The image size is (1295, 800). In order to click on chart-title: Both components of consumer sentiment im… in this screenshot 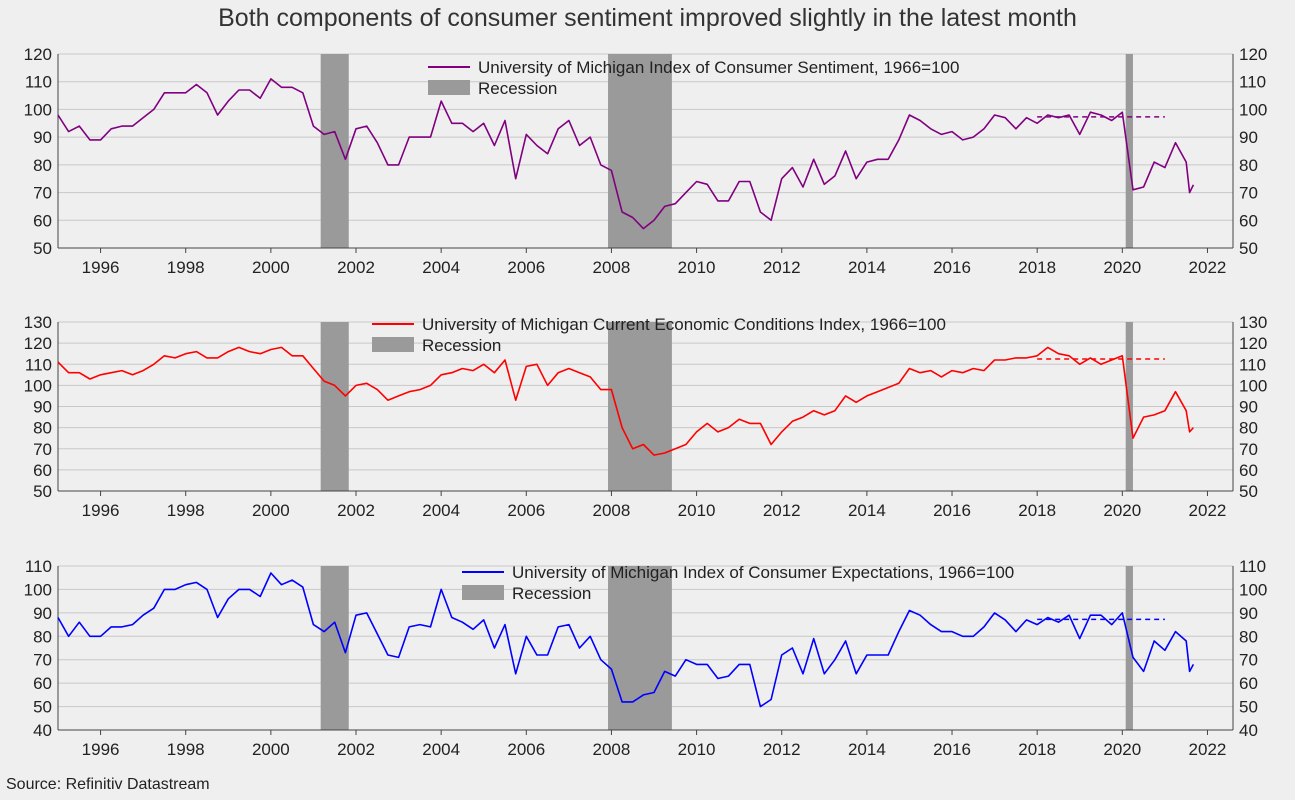, I will do `click(647, 18)`.